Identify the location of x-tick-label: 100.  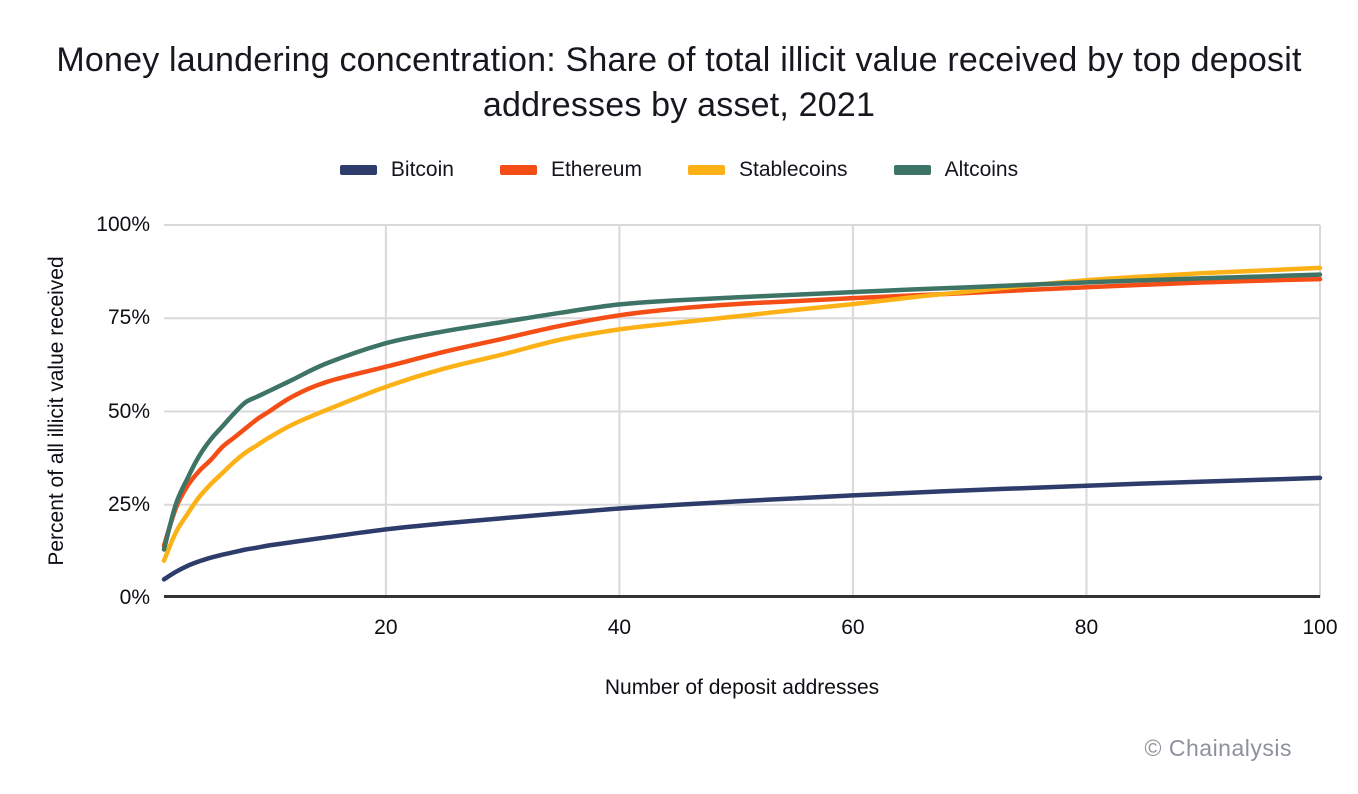
(1320, 627).